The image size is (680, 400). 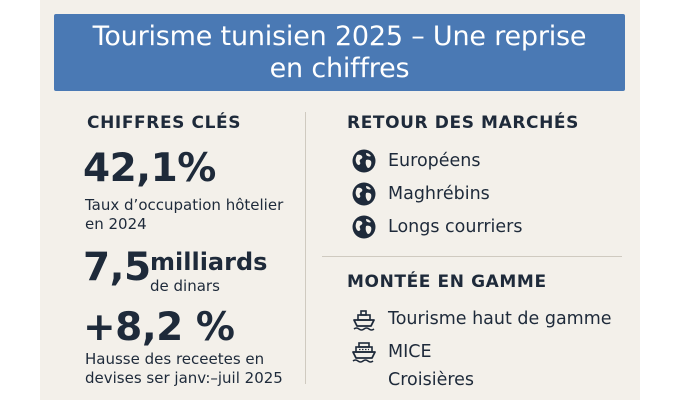 What do you see at coordinates (184, 205) in the screenshot?
I see `occupancy-rate-desc-1: Taux d’occupation hôtelier` at bounding box center [184, 205].